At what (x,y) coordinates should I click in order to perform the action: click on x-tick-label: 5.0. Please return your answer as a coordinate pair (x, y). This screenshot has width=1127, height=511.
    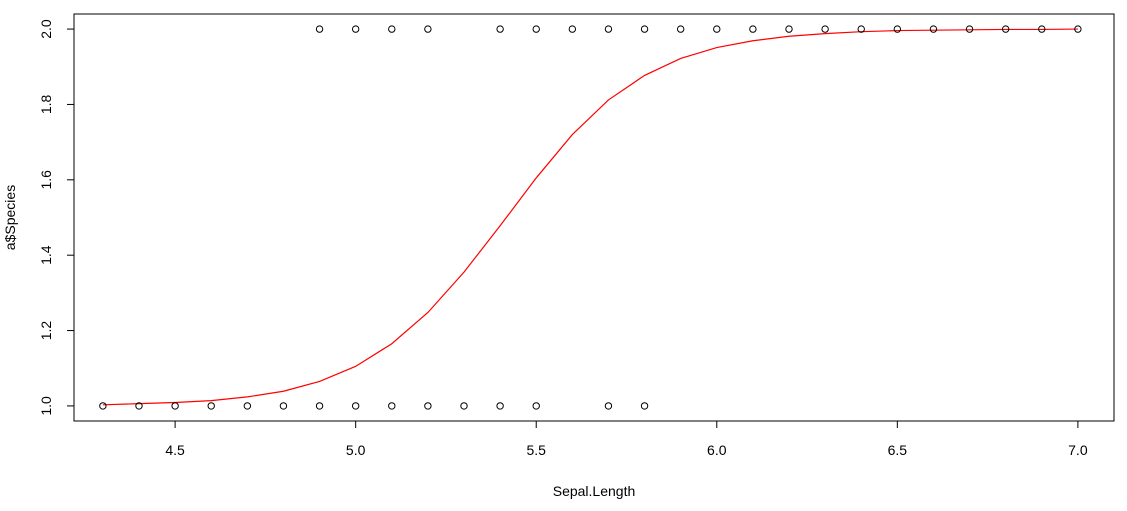
    Looking at the image, I should click on (356, 450).